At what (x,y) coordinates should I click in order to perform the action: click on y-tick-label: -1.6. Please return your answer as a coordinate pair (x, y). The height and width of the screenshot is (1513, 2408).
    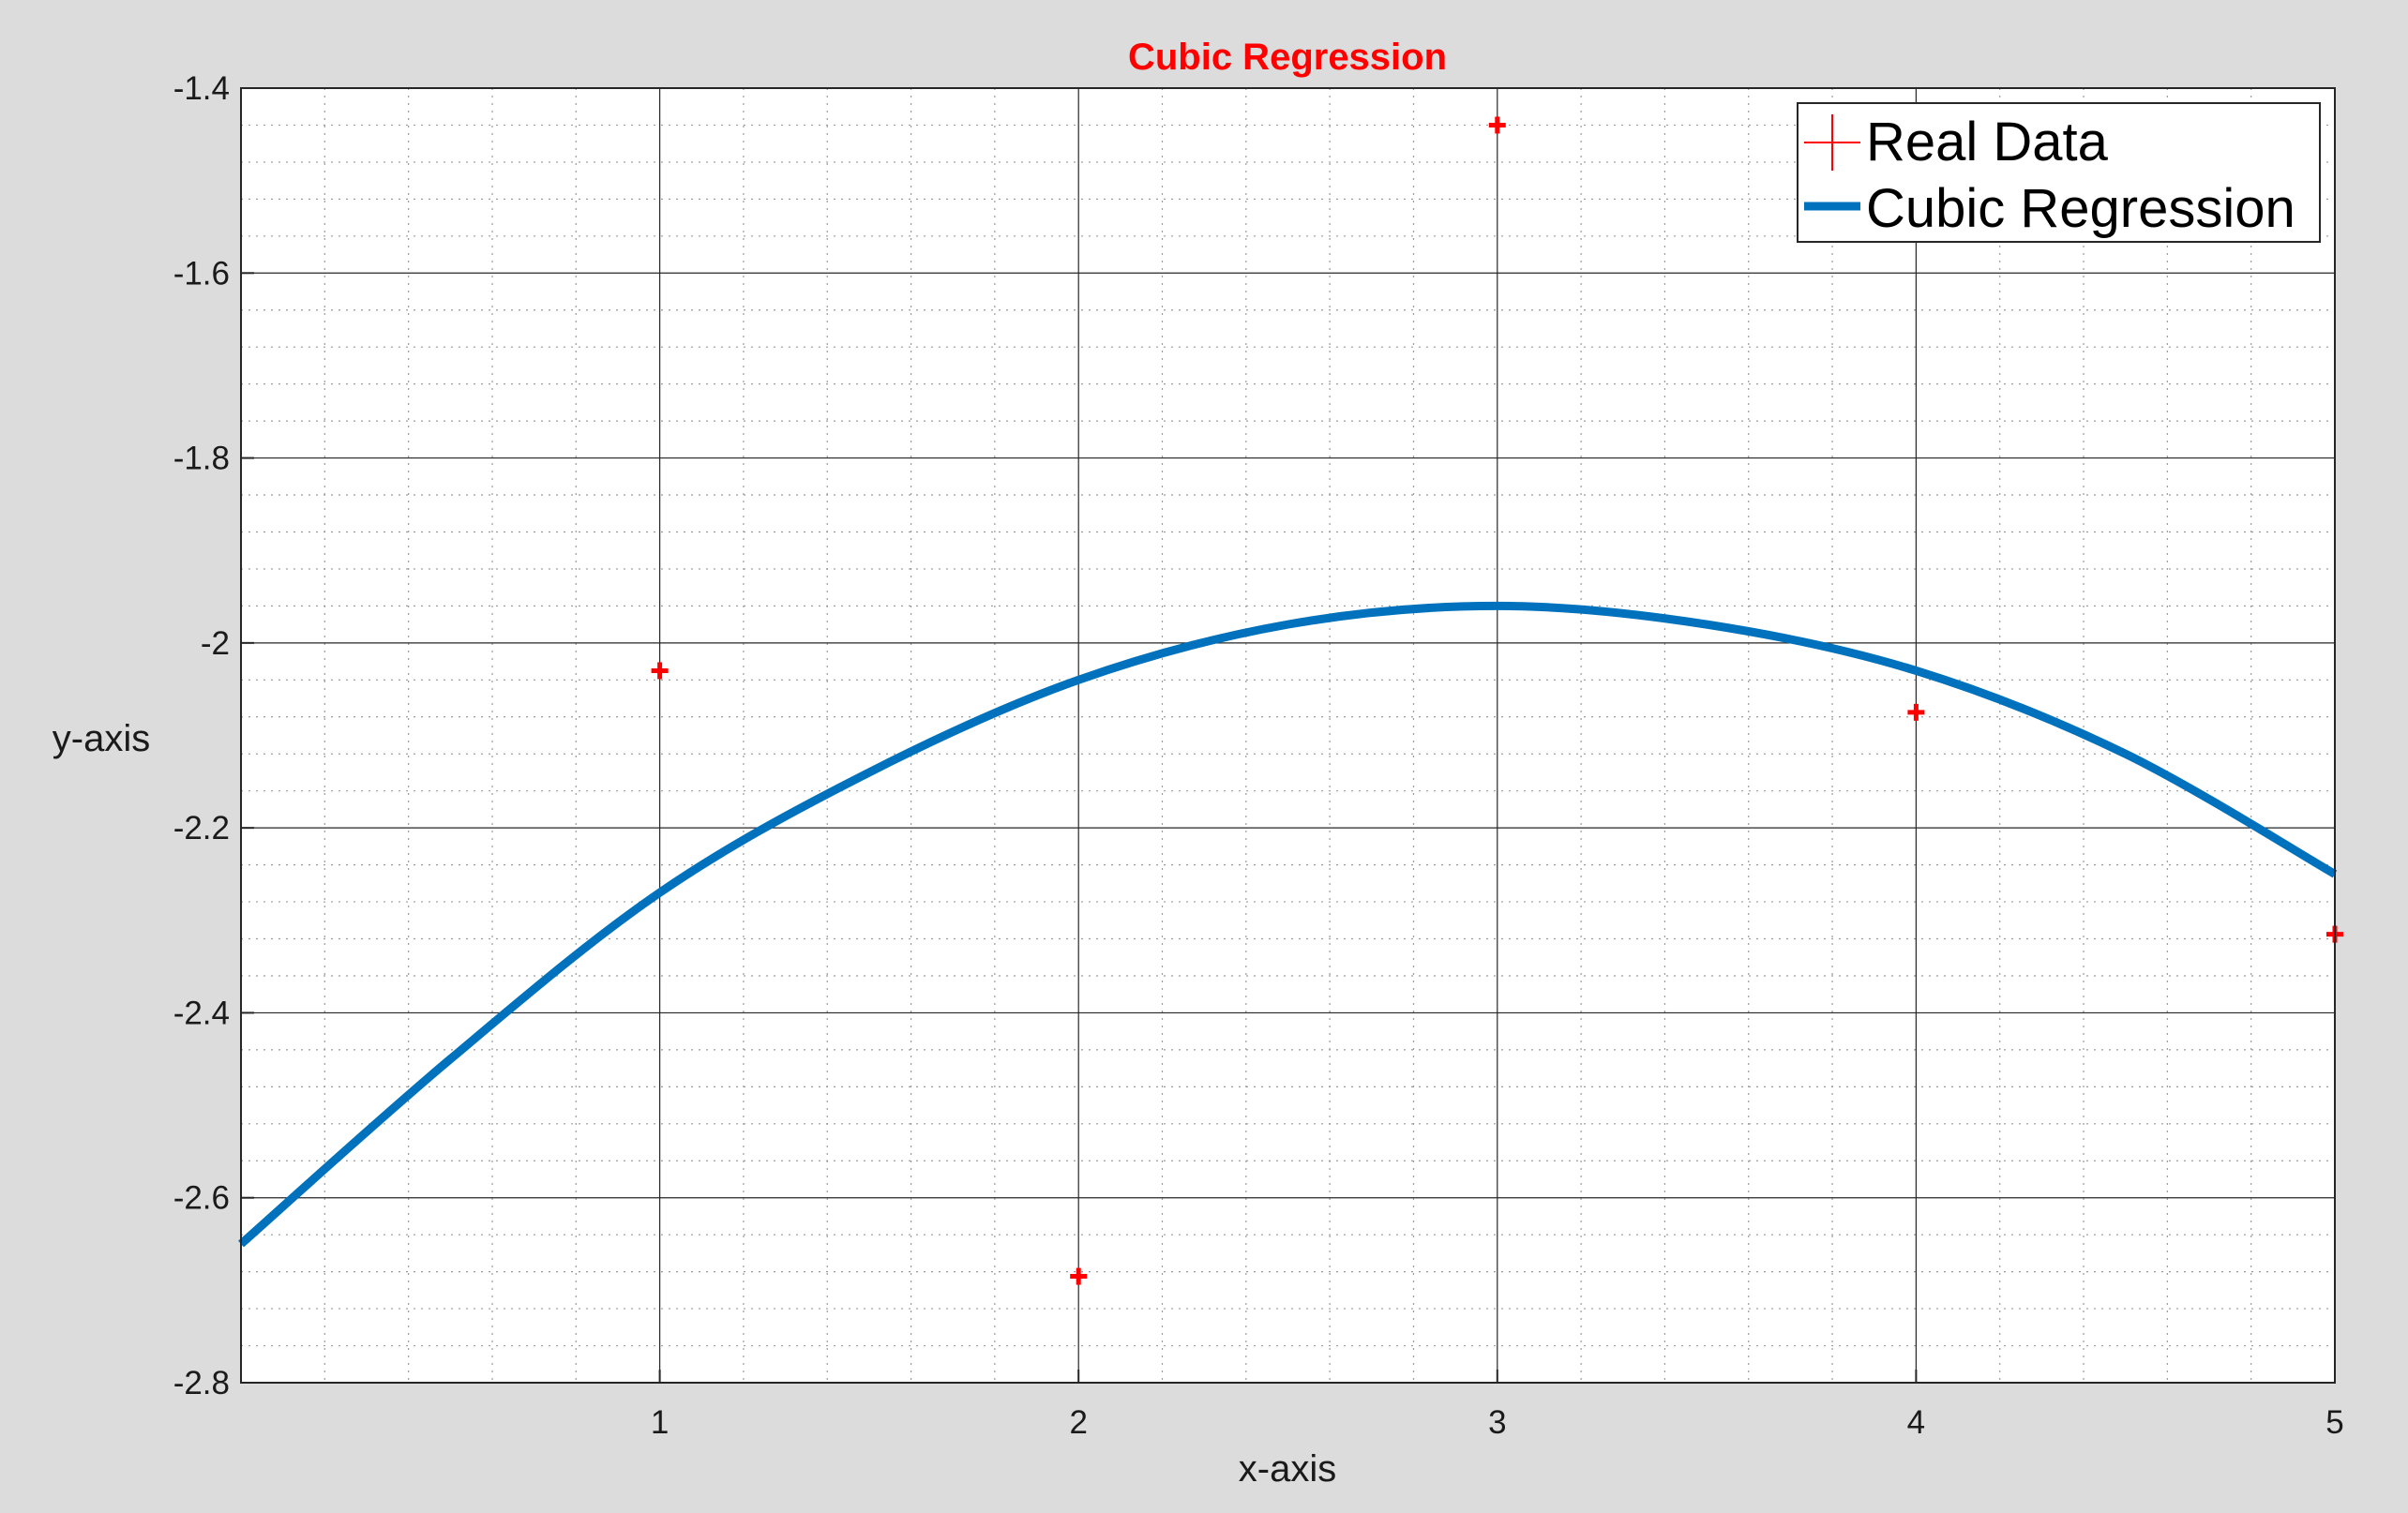
    Looking at the image, I should click on (201, 273).